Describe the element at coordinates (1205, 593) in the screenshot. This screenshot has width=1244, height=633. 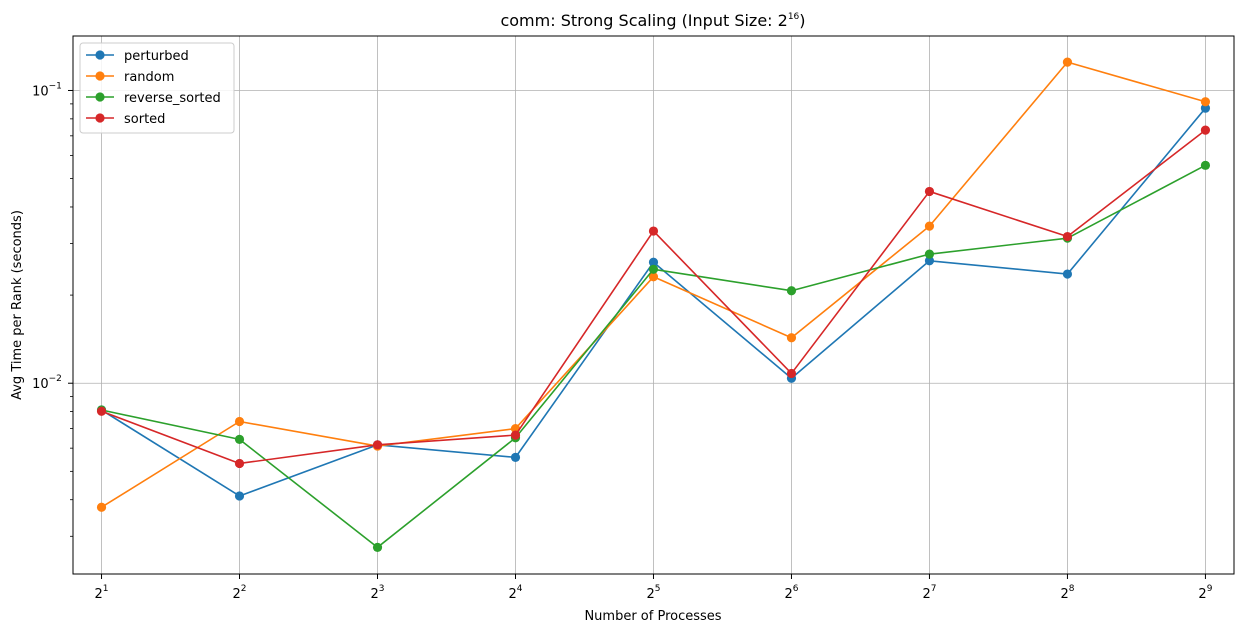
I see `x-tick-label: 29` at that location.